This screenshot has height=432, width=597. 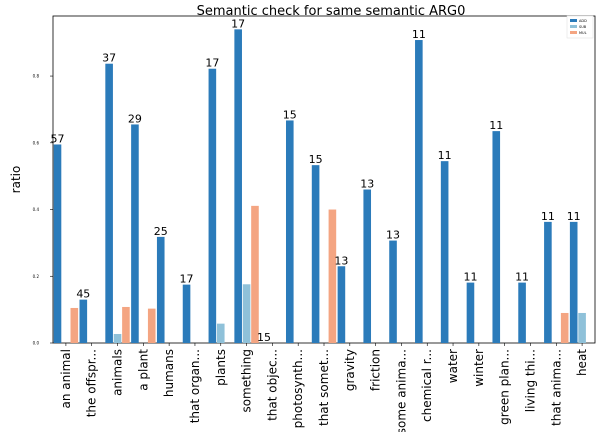 What do you see at coordinates (479, 368) in the screenshot?
I see `x-tick-label: winter` at bounding box center [479, 368].